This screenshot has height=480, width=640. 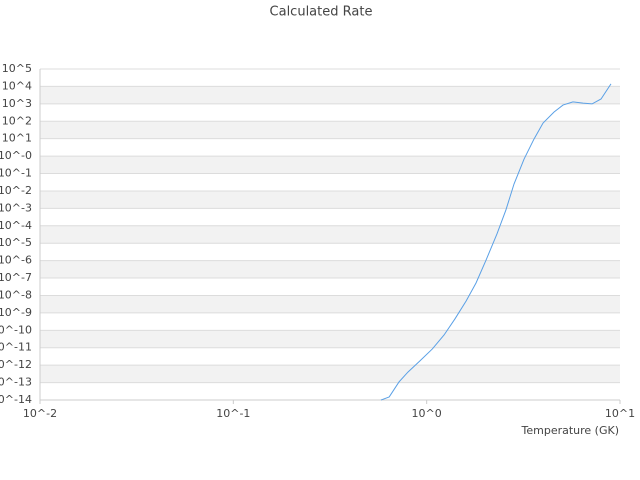 What do you see at coordinates (16, 190) in the screenshot?
I see `y-tick-label: 10^-2` at bounding box center [16, 190].